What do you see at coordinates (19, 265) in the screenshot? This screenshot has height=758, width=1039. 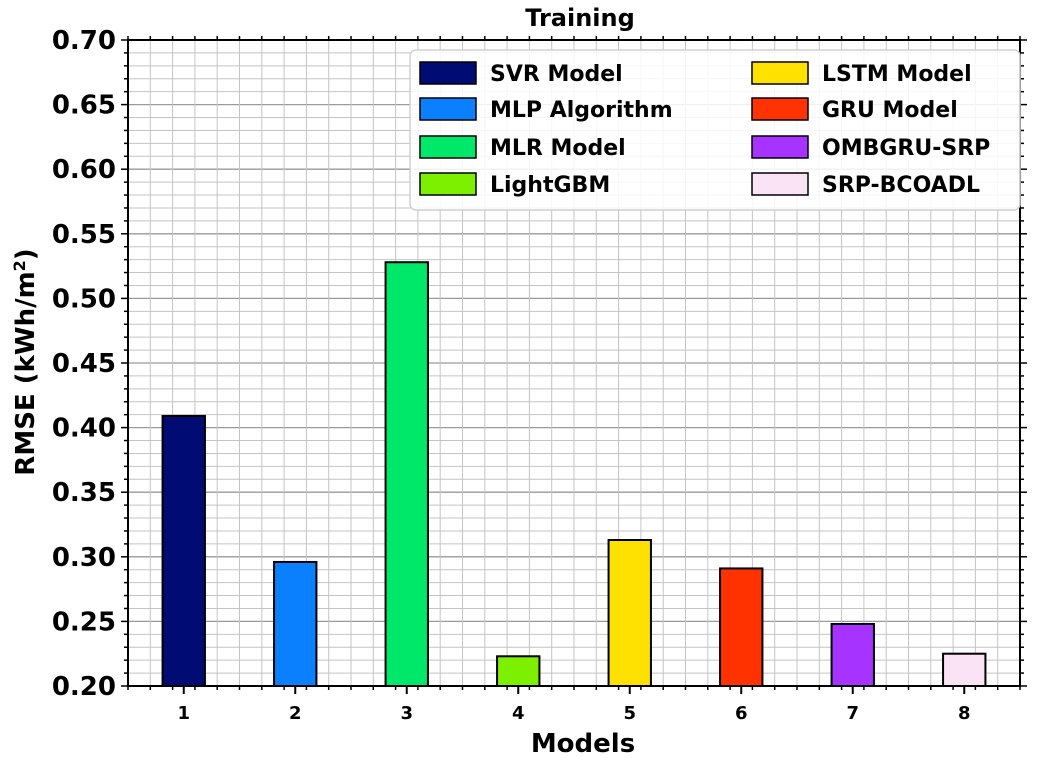 I see `y-axis-title-superscript: 2` at bounding box center [19, 265].